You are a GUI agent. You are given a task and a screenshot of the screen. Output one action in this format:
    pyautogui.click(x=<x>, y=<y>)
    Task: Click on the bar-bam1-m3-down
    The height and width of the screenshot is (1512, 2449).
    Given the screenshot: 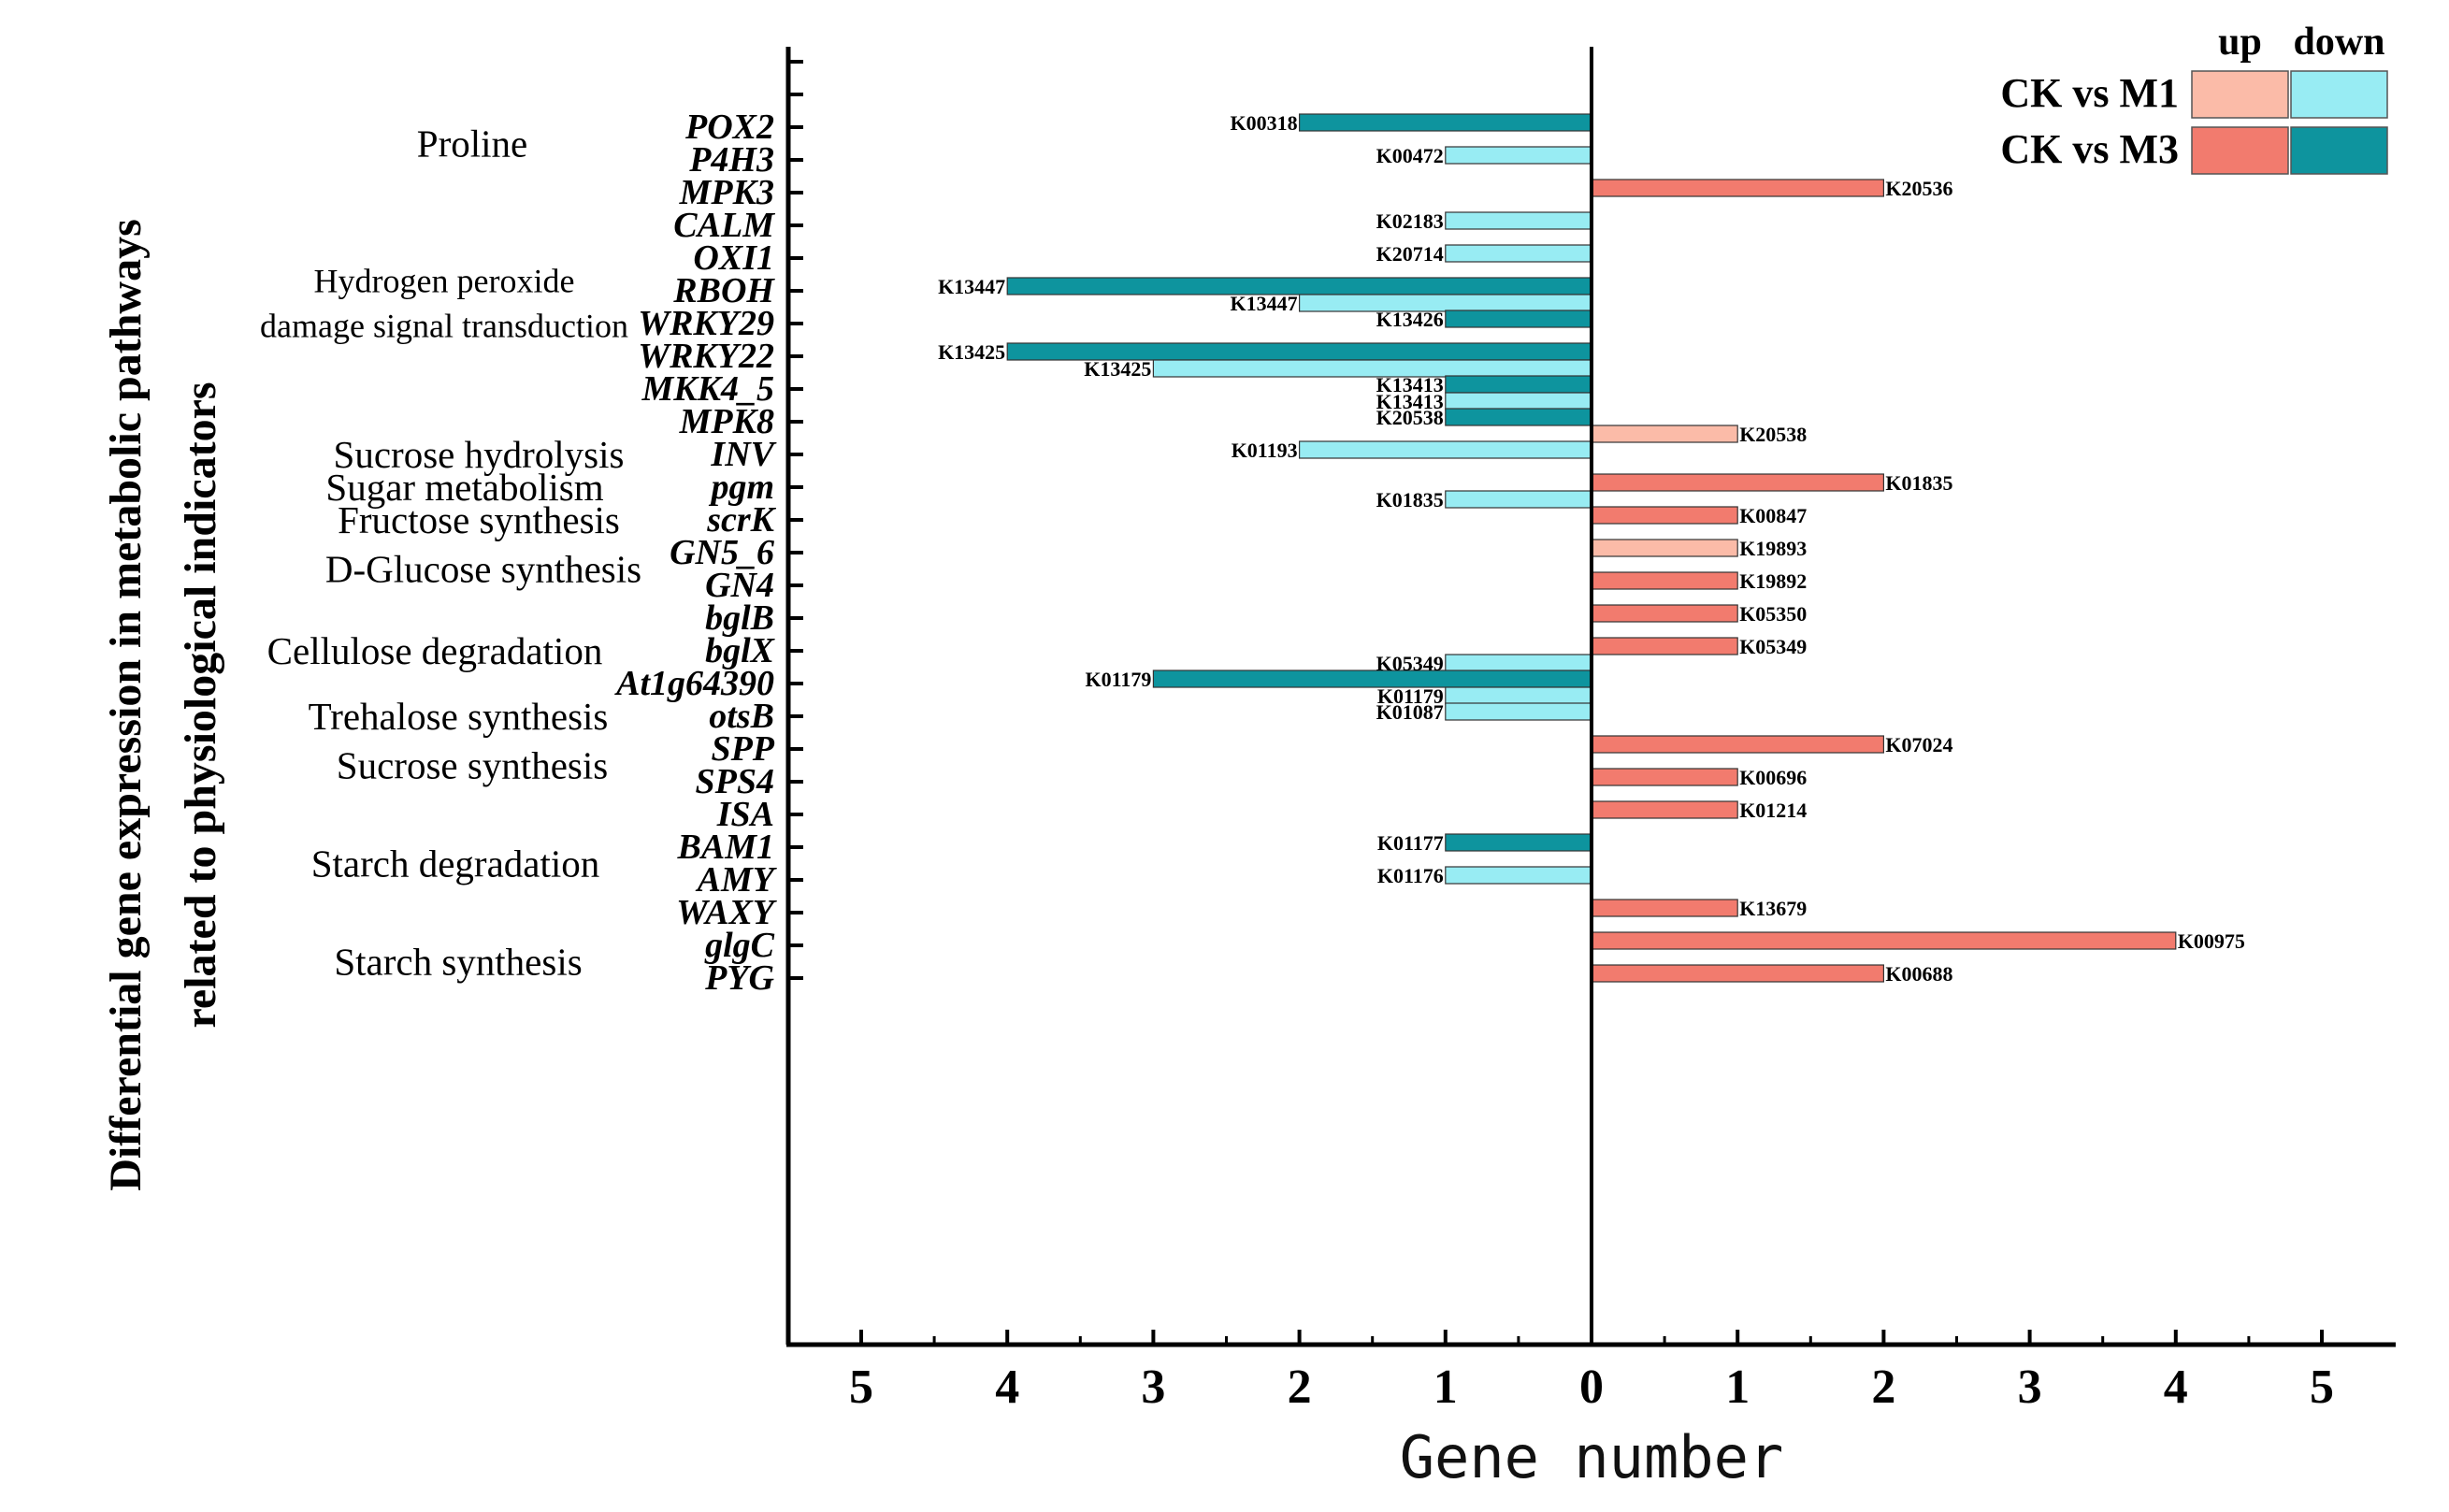 What is the action you would take?
    pyautogui.click(x=1518, y=842)
    